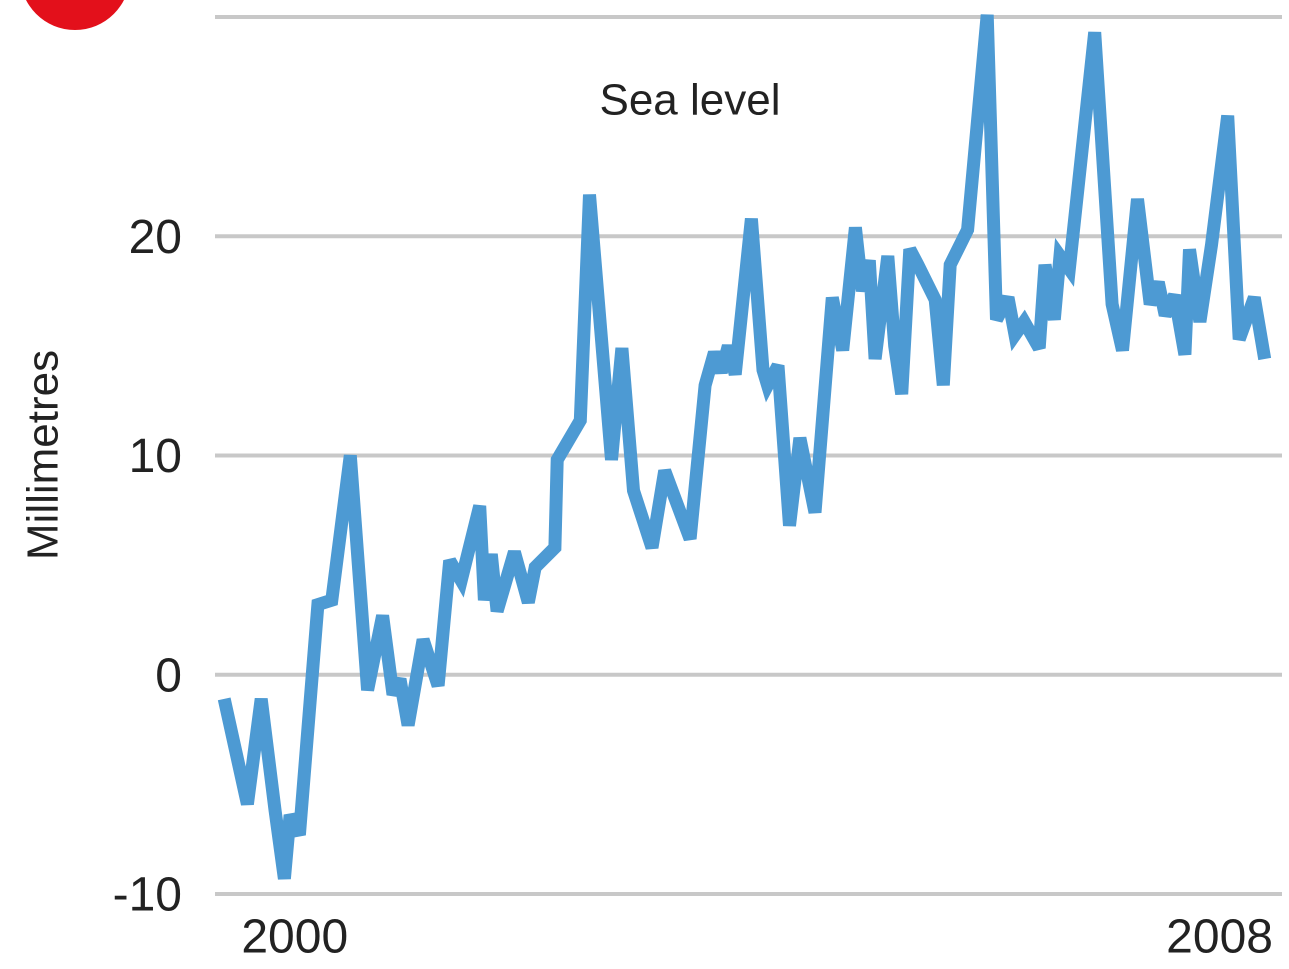 Image resolution: width=1289 pixels, height=969 pixels. Describe the element at coordinates (155, 237) in the screenshot. I see `y-tick-label: 20` at that location.